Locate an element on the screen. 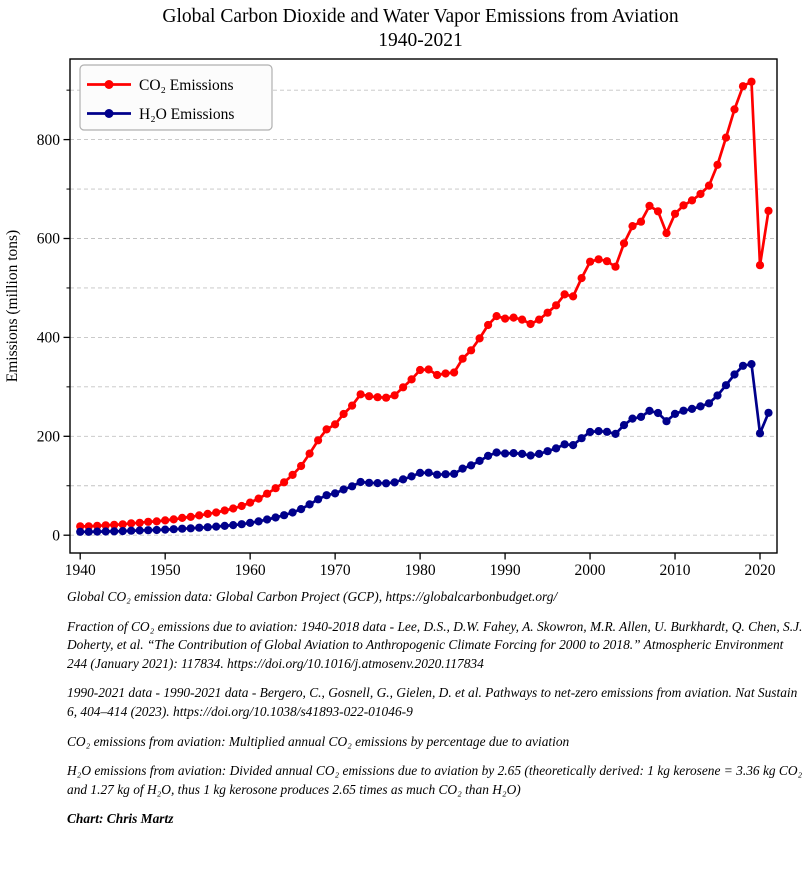  x-tick-label-1940: 1940 is located at coordinates (80, 570).